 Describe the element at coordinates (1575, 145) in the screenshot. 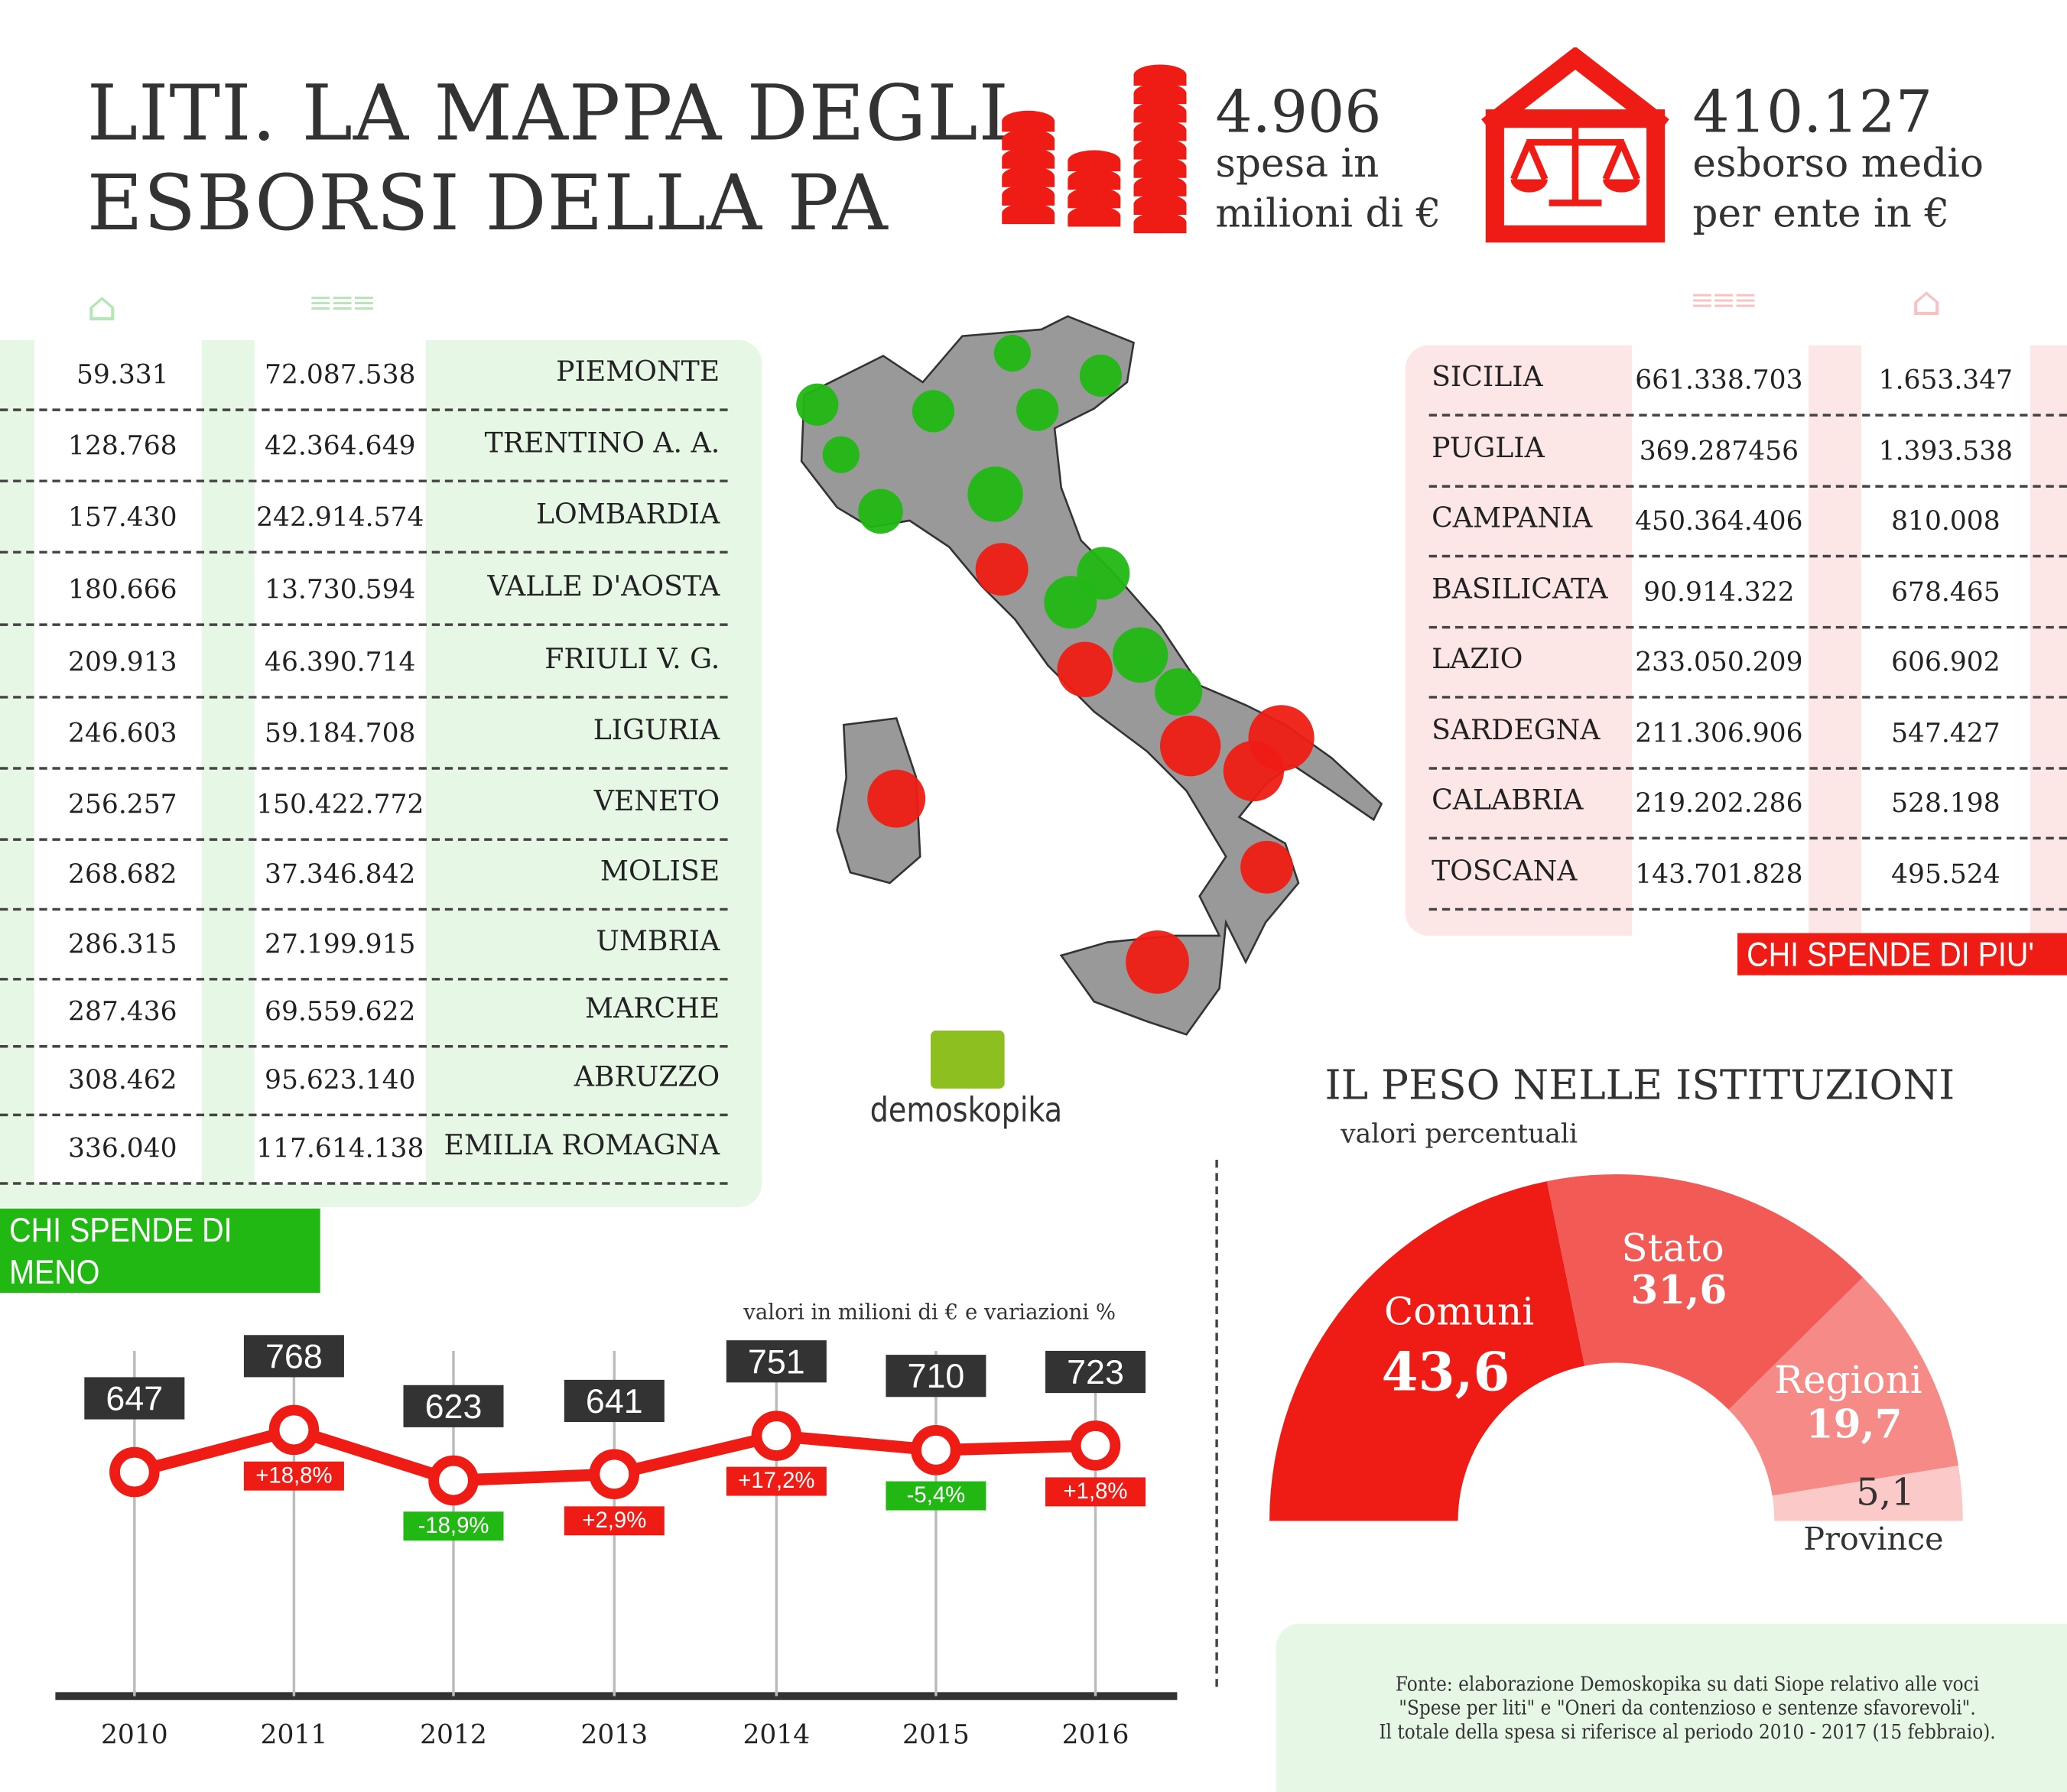

I see `house-scales-icon` at that location.